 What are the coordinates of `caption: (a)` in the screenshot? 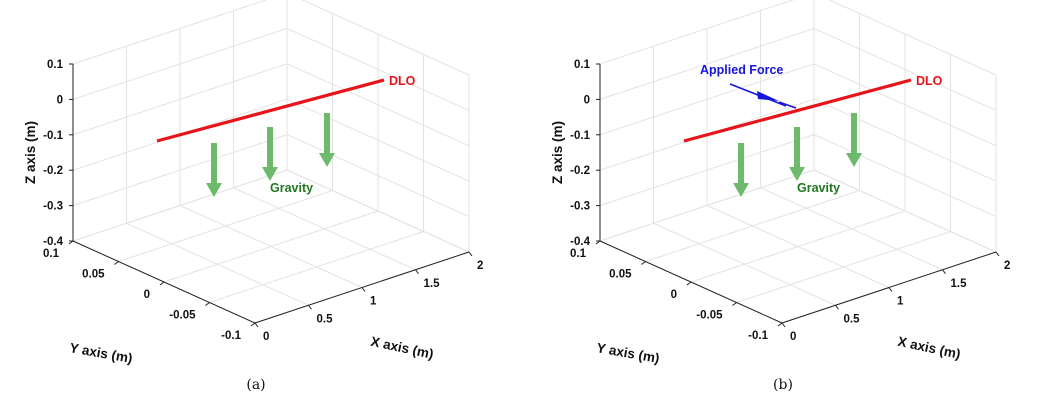 It's located at (255, 385).